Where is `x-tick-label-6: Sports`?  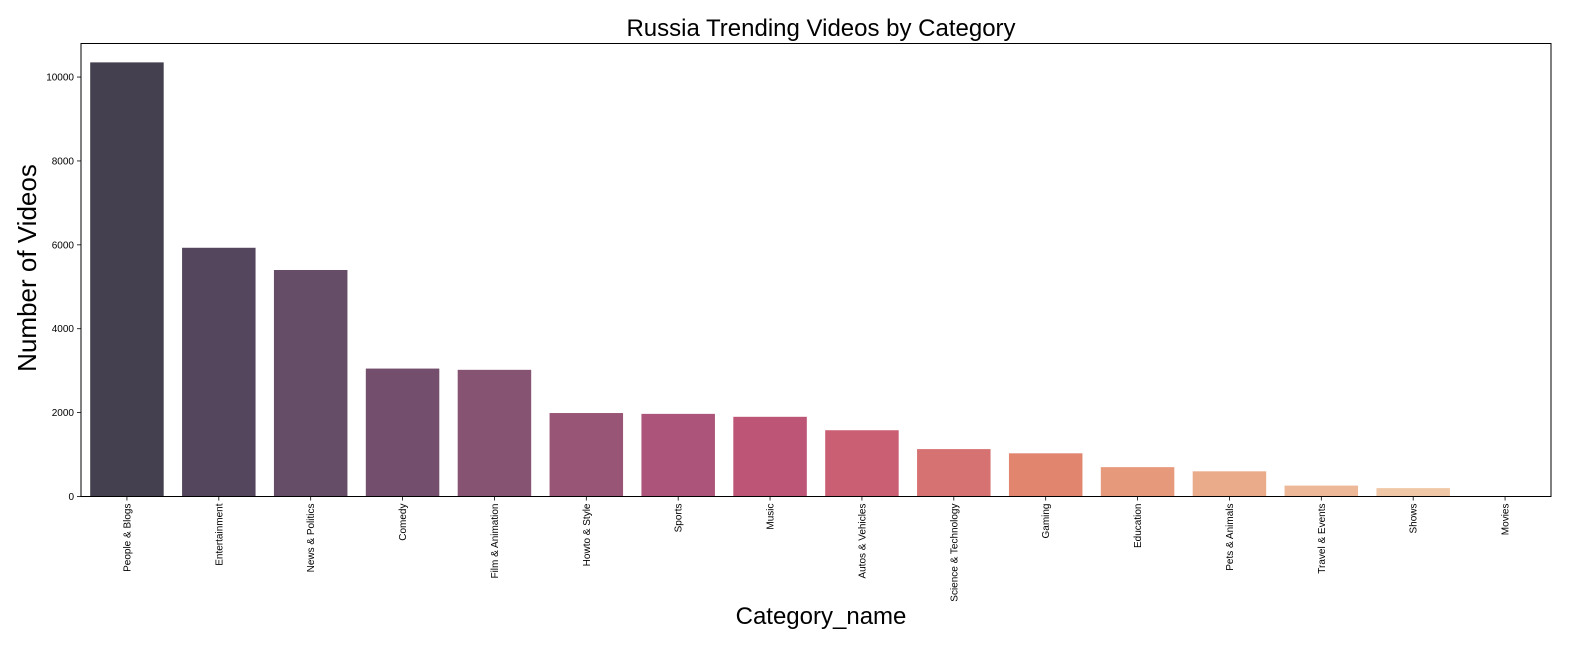
x-tick-label-6: Sports is located at coordinates (679, 518).